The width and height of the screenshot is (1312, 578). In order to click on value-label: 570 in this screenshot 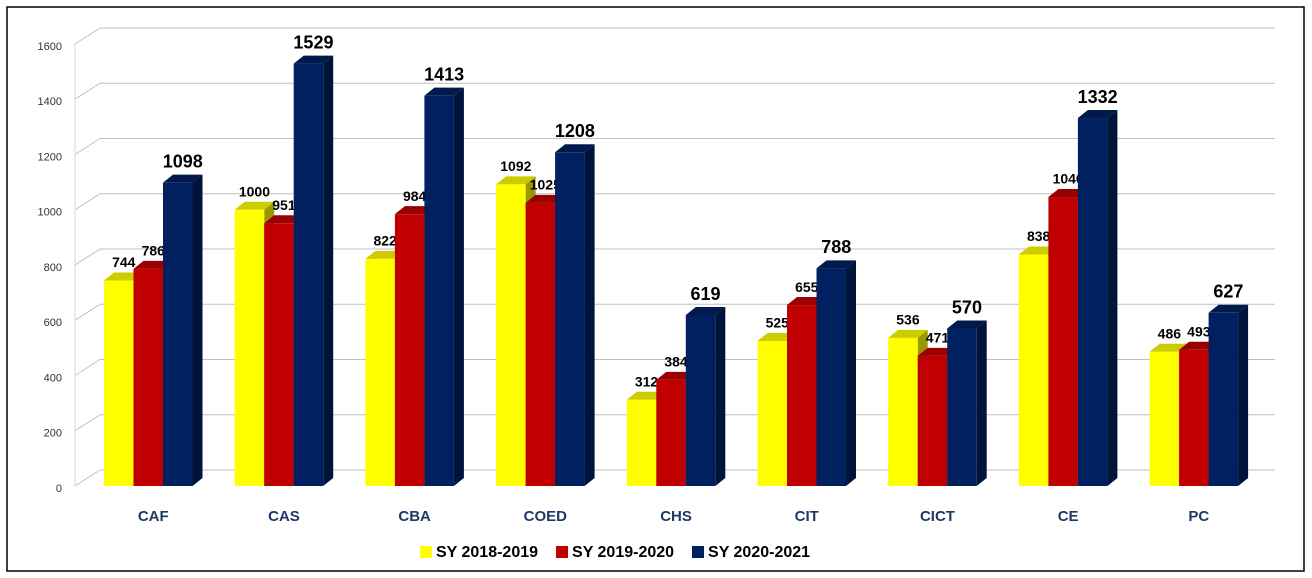, I will do `click(967, 307)`.